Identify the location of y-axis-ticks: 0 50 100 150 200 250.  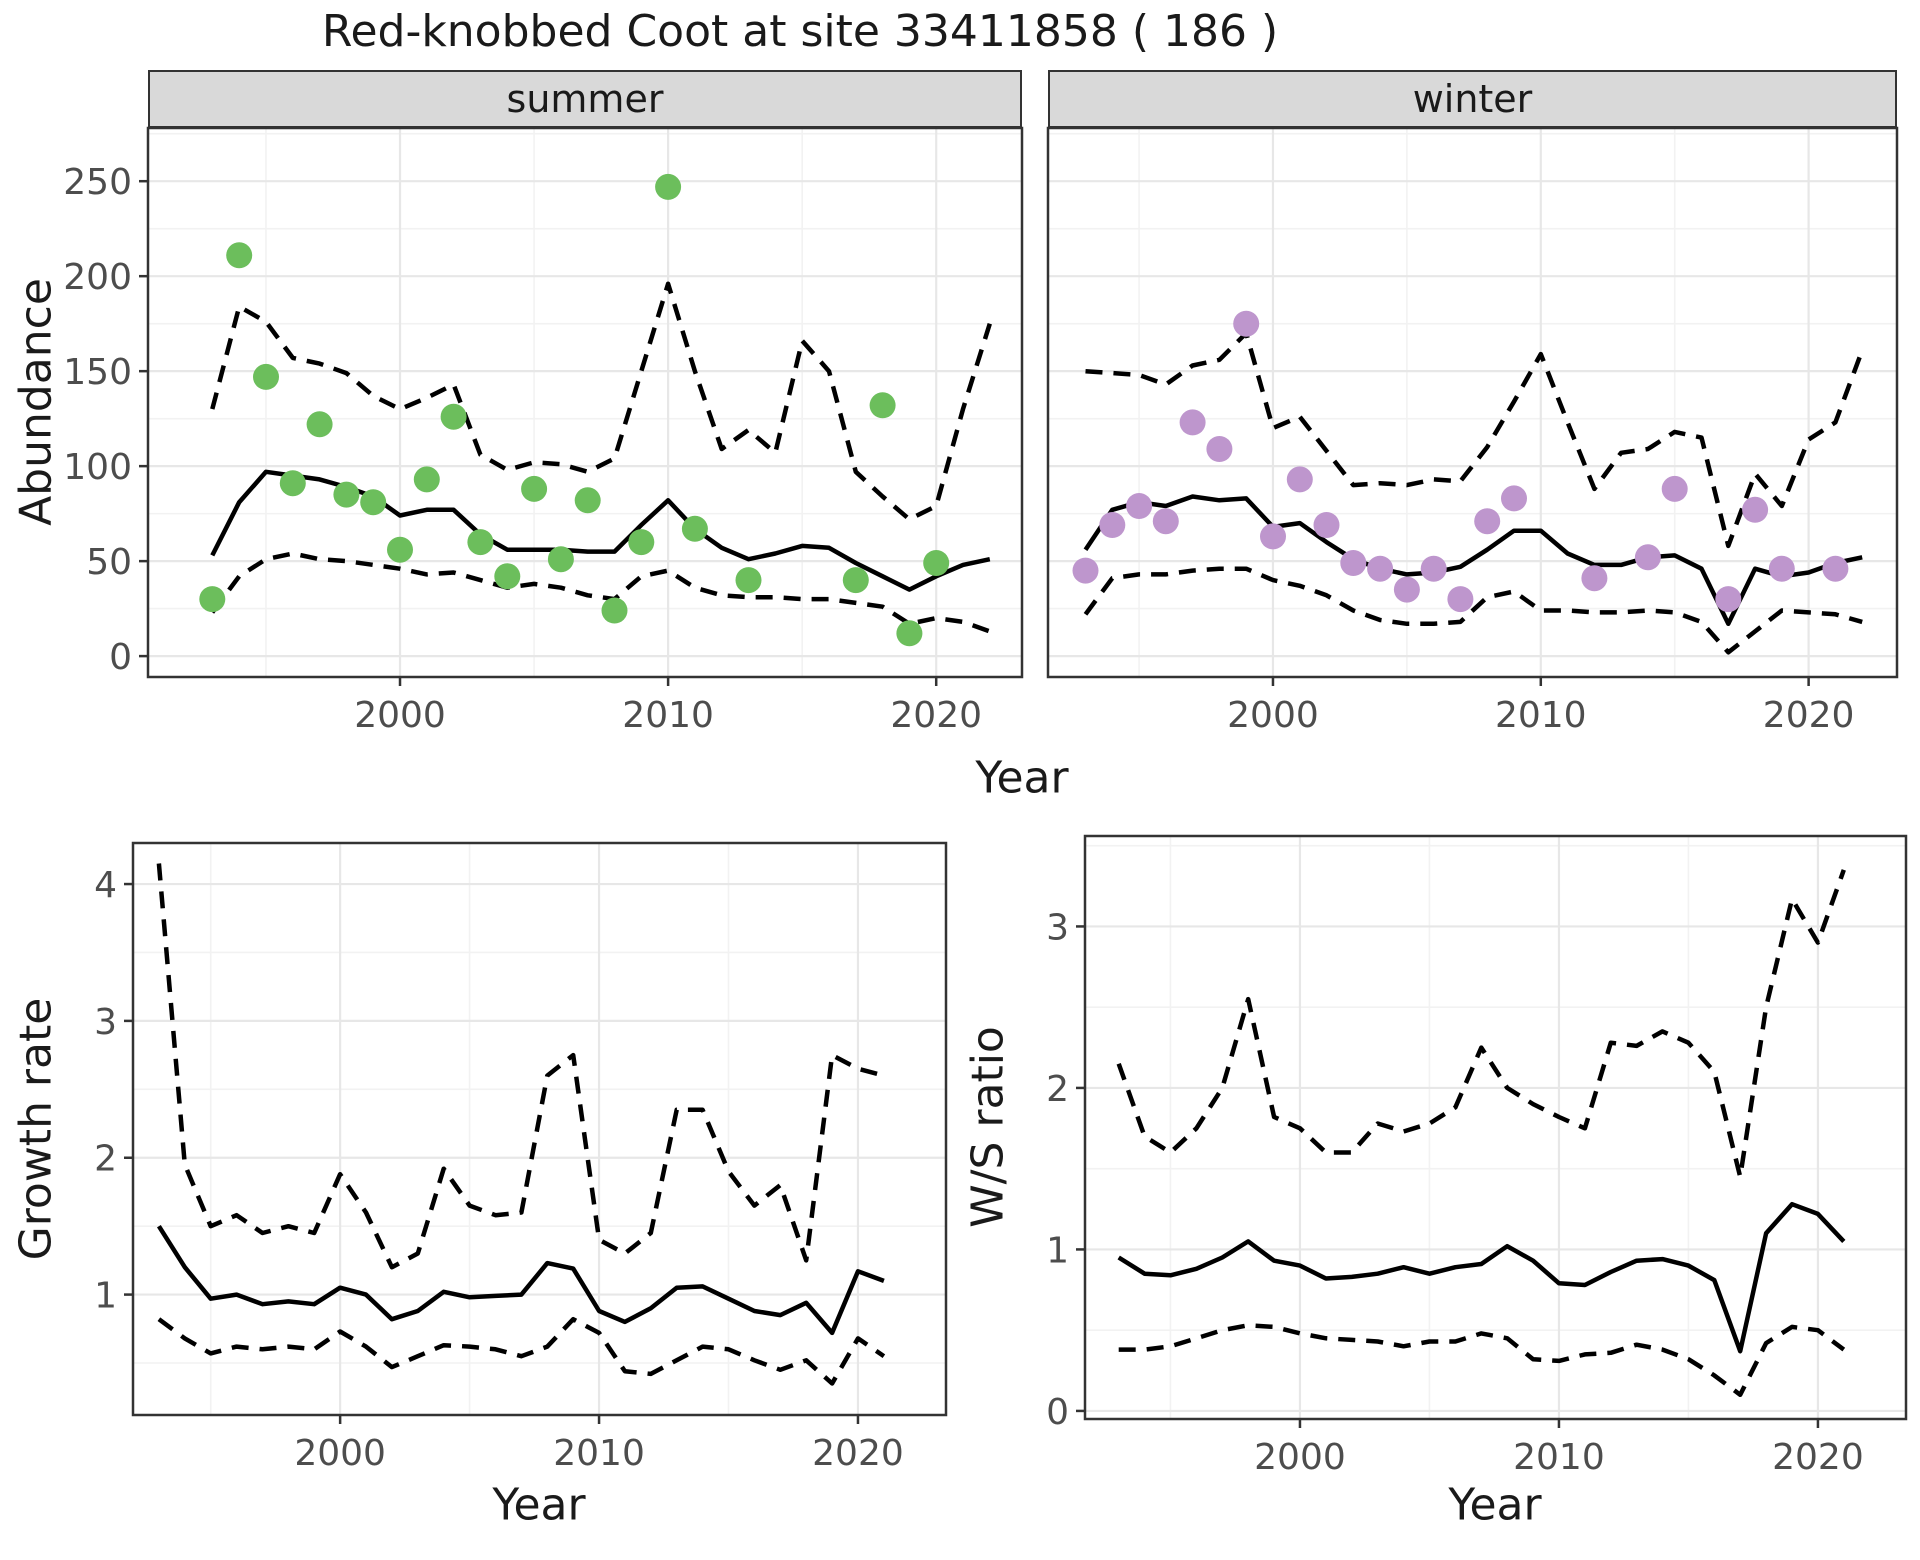
(105, 420).